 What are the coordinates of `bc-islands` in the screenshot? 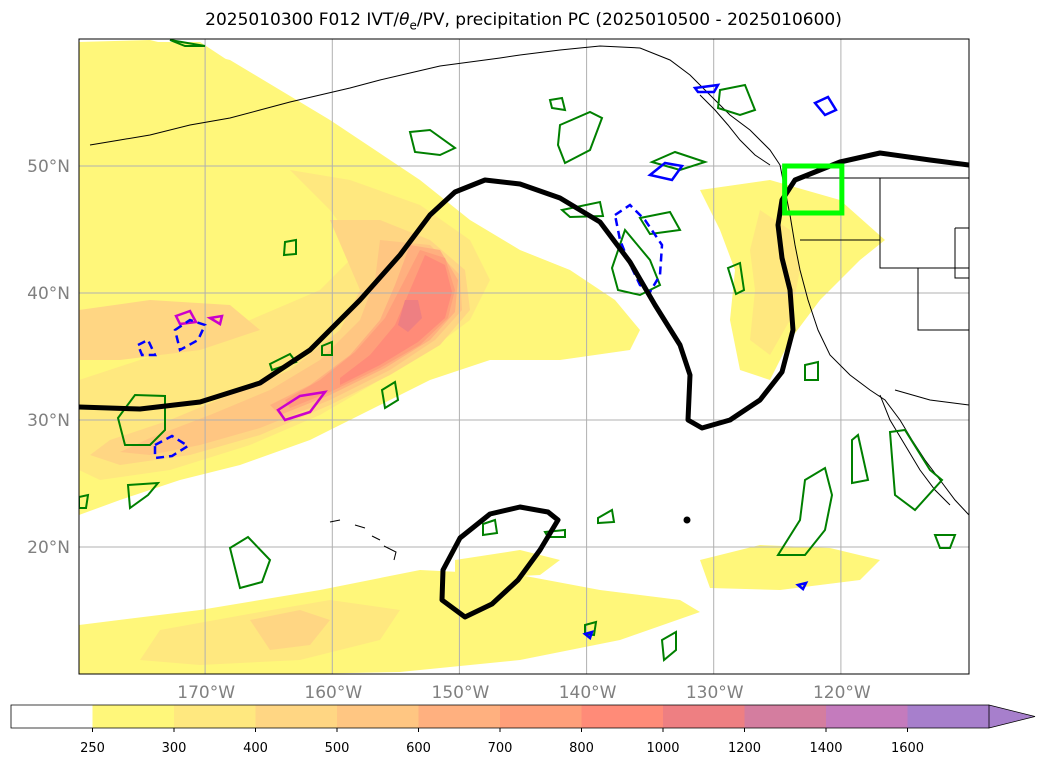 It's located at (735, 130).